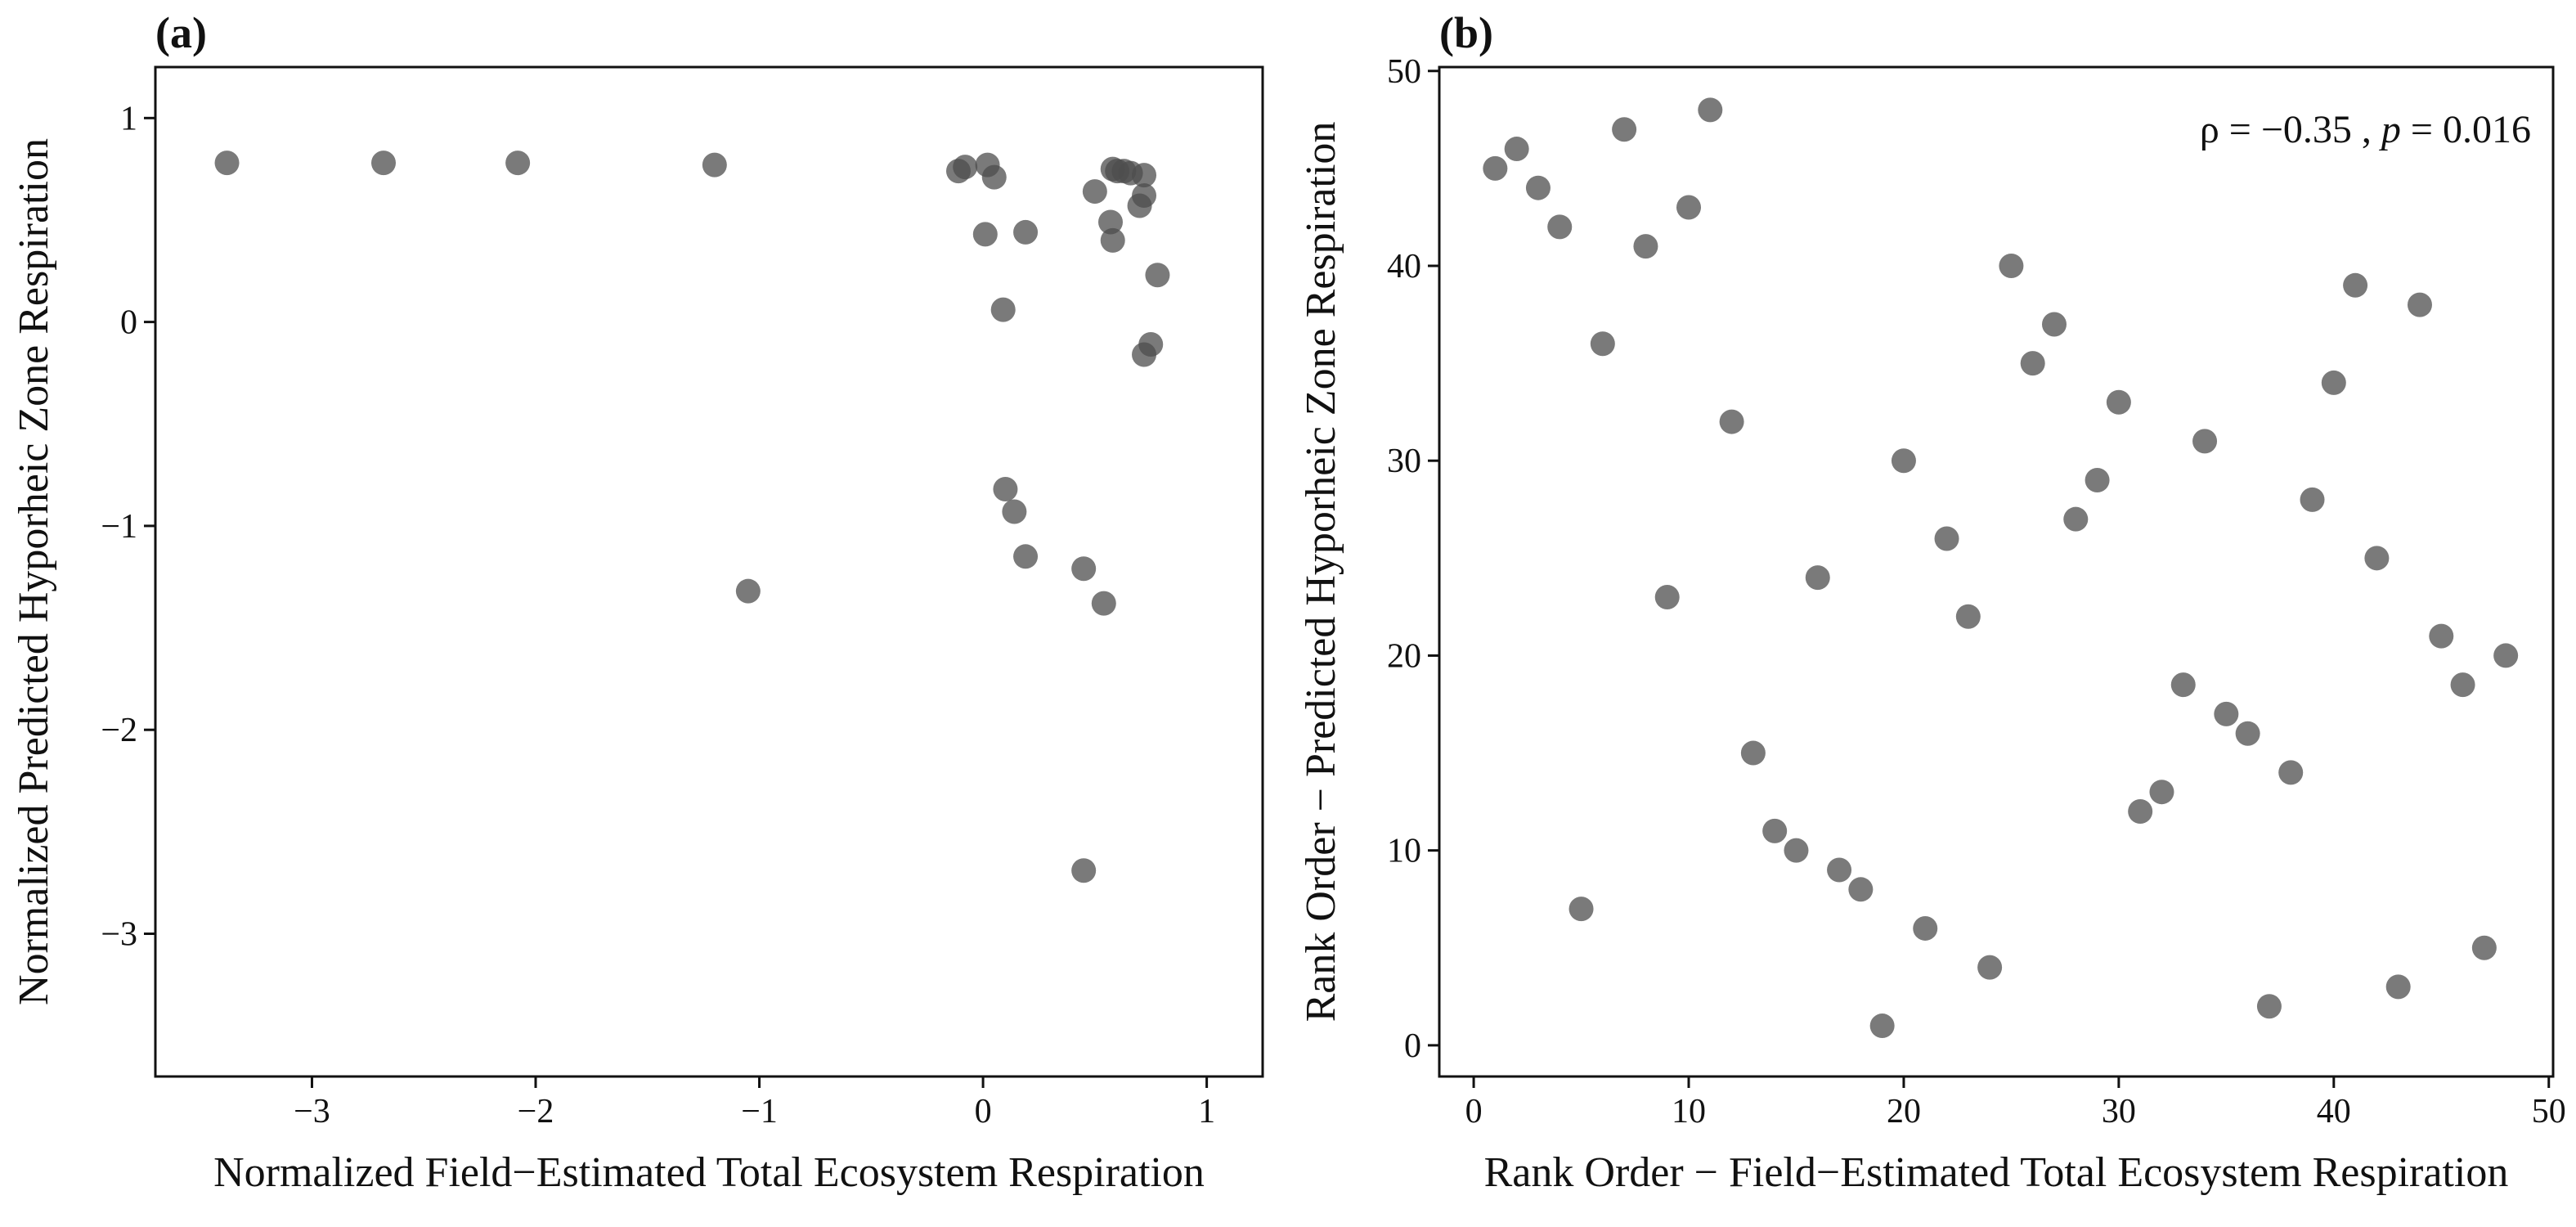  Describe the element at coordinates (119, 730) in the screenshot. I see `y-tick-label: −2` at that location.